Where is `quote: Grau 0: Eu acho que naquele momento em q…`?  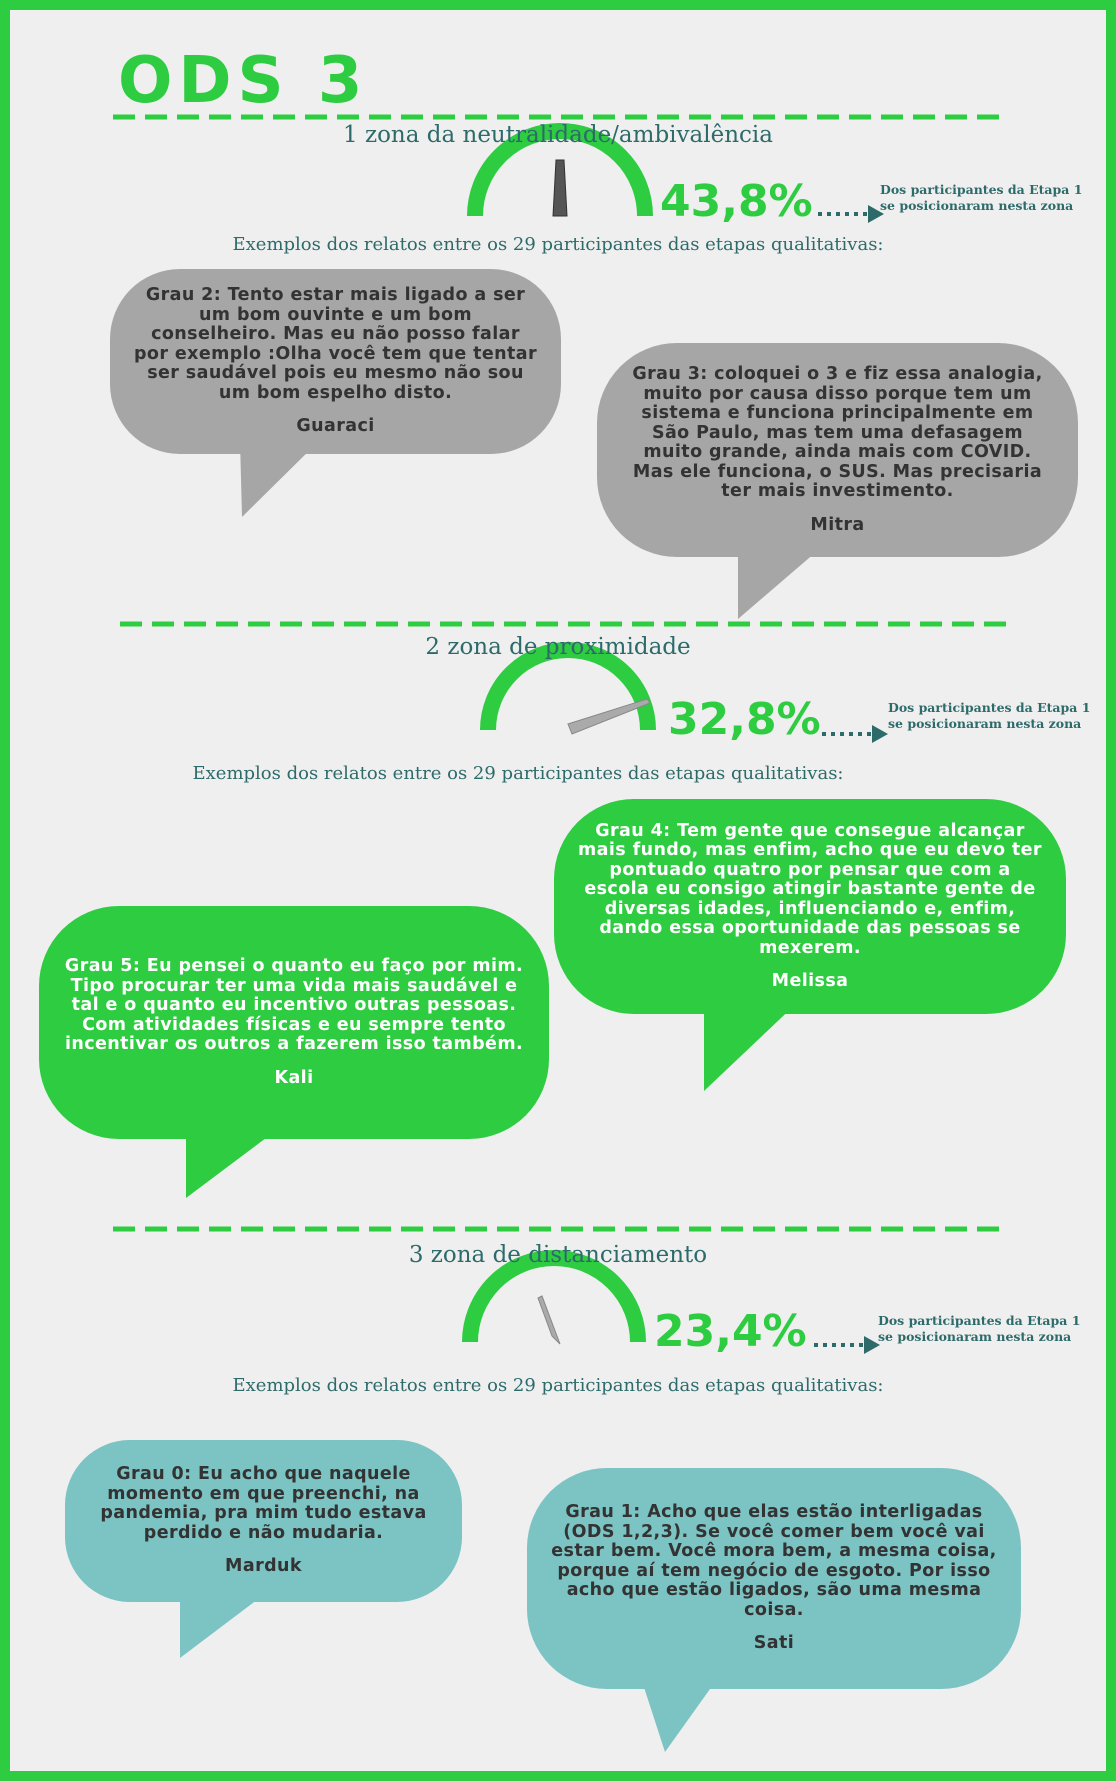
quote: Grau 0: Eu acho que naquele momento em q… is located at coordinates (263, 1521).